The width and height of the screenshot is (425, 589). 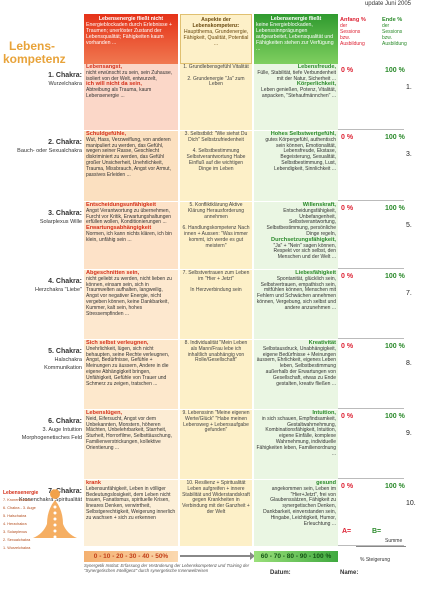 What do you see at coordinates (394, 541) in the screenshot?
I see `sum-label: Summe` at bounding box center [394, 541].